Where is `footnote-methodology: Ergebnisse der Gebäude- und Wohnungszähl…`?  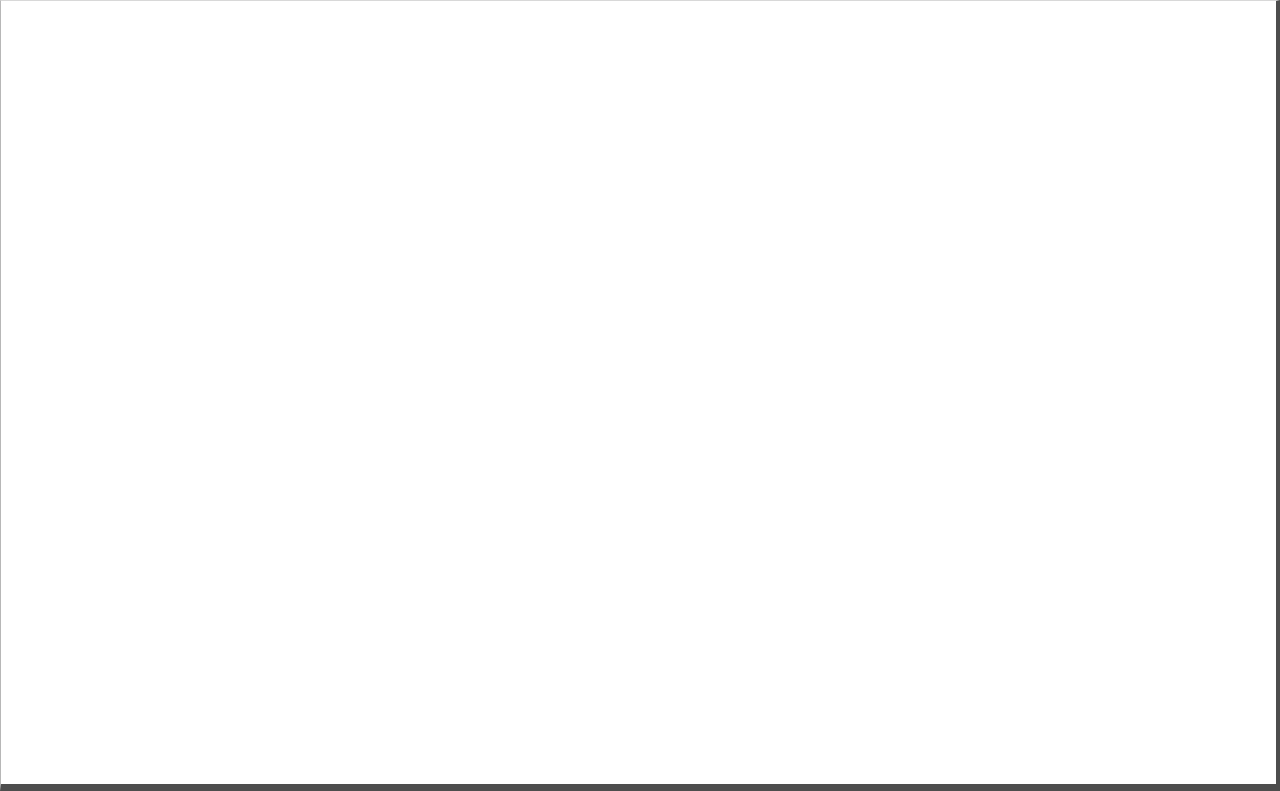
footnote-methodology: Ergebnisse der Gebäude- und Wohnungszähl… is located at coordinates (458, 734).